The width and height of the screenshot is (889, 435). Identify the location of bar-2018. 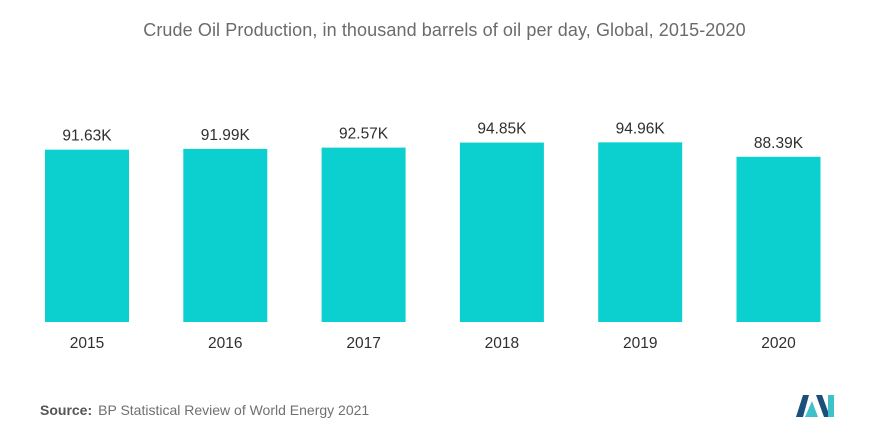
(501, 232).